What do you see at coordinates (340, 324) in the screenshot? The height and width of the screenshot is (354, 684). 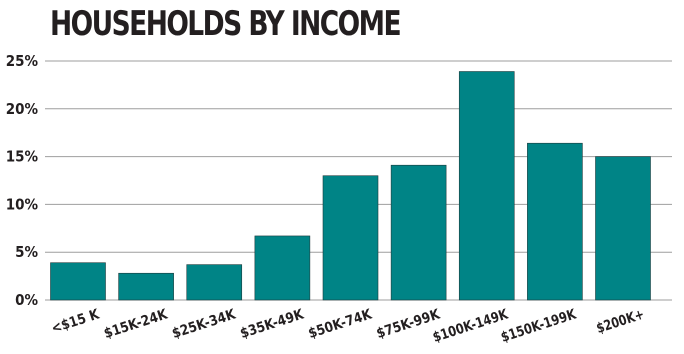 I see `x-tick-label: $50K-74K` at bounding box center [340, 324].